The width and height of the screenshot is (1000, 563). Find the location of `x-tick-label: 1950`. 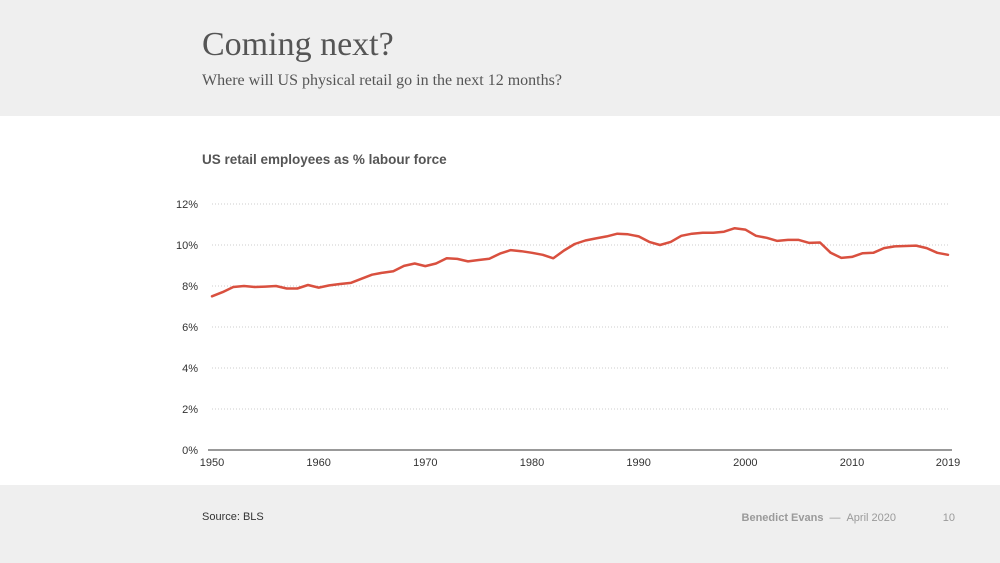

x-tick-label: 1950 is located at coordinates (212, 463).